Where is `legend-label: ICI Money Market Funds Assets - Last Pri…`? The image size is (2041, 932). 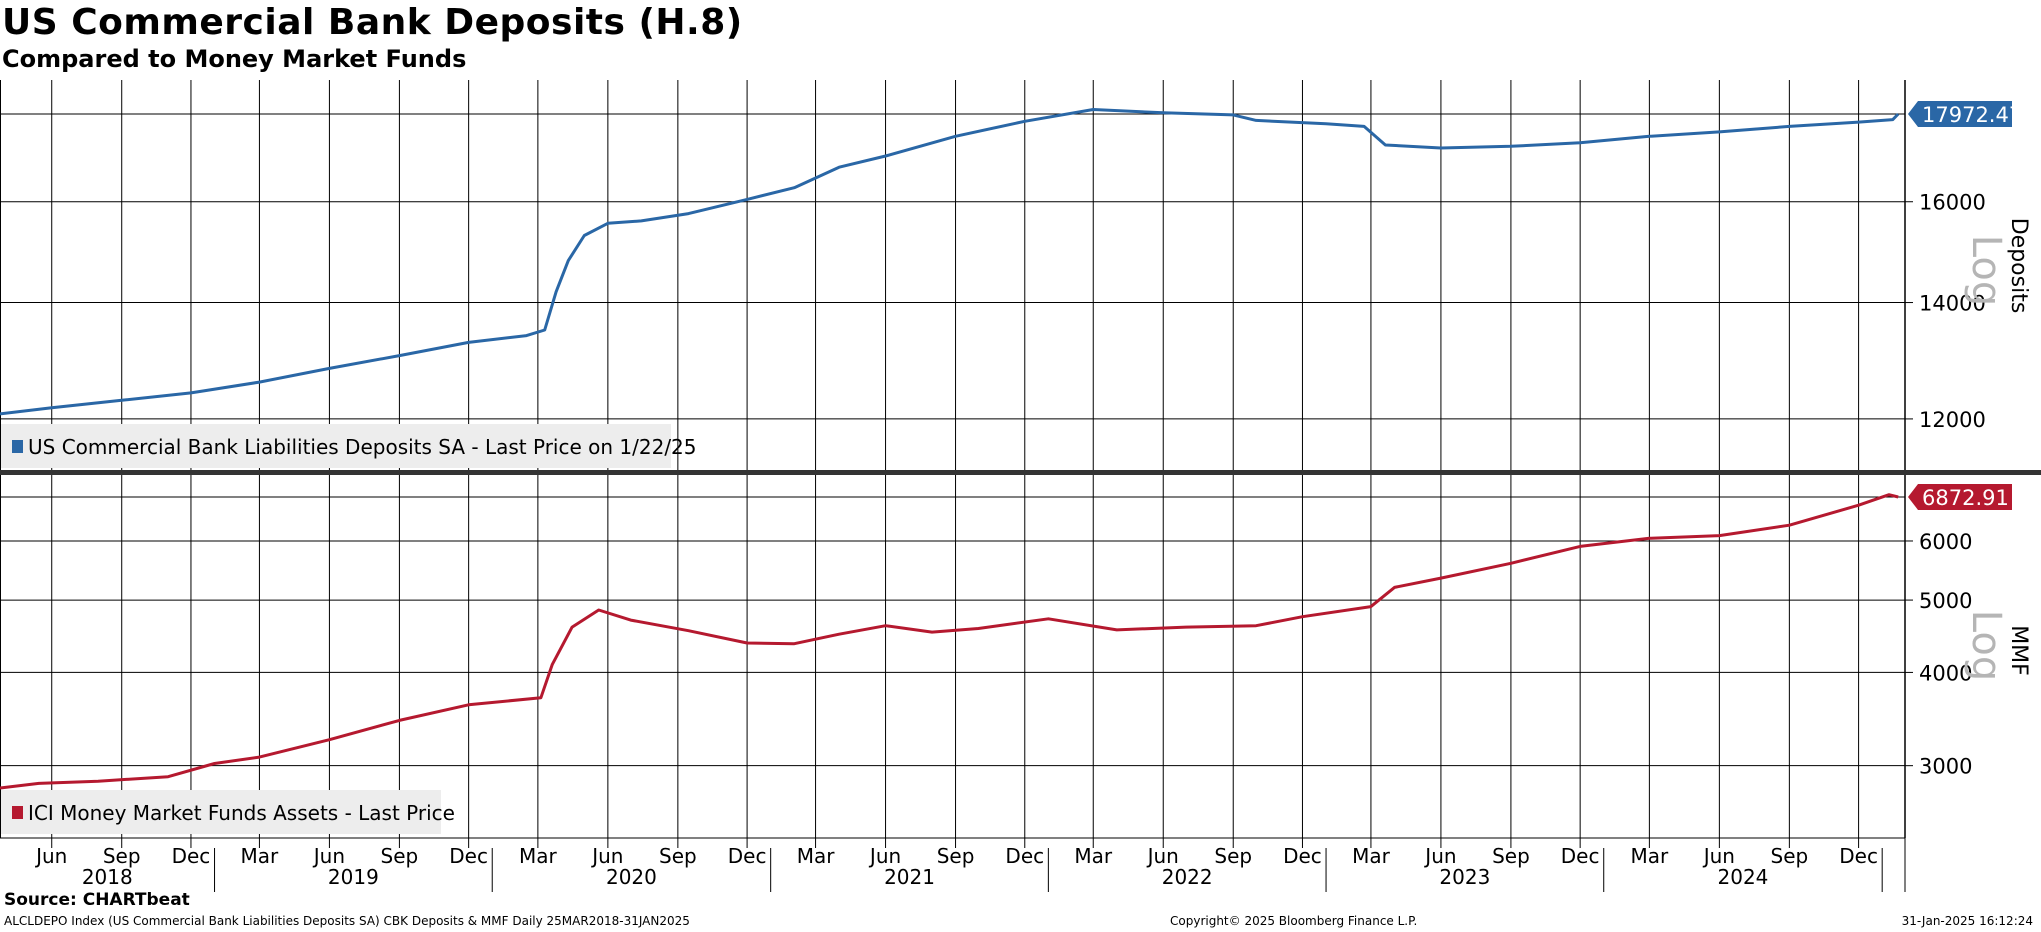 legend-label: ICI Money Market Funds Assets - Last Pri… is located at coordinates (241, 813).